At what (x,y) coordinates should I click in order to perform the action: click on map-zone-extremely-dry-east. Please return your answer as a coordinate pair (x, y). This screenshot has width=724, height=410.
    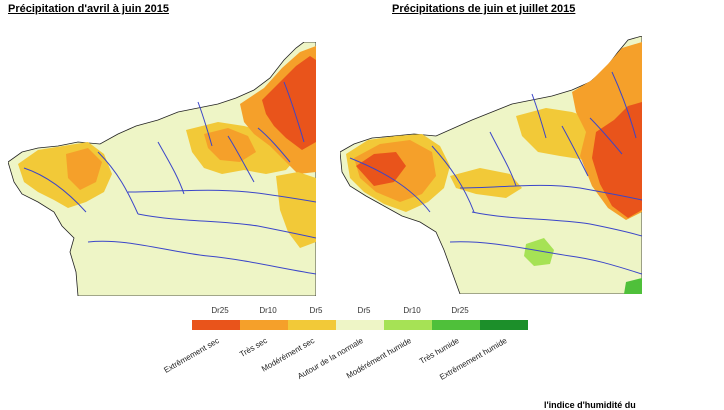
    Looking at the image, I should click on (617, 160).